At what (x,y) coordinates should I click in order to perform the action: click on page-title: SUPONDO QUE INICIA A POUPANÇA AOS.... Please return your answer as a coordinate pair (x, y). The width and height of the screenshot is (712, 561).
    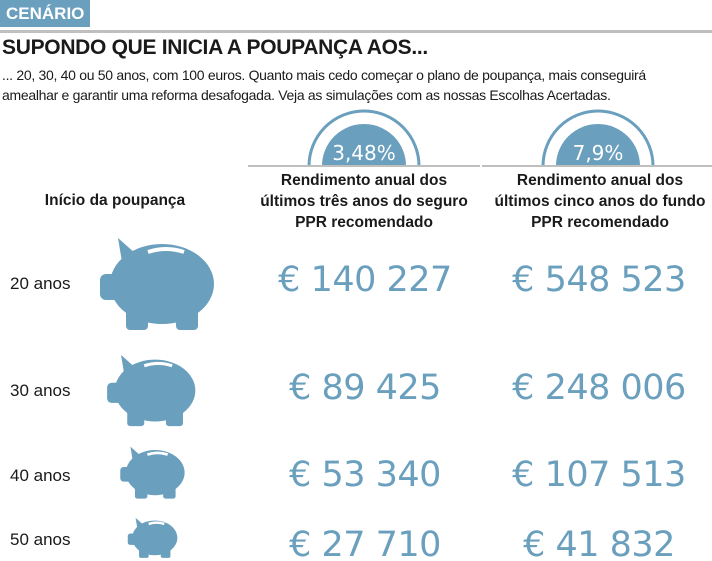
    Looking at the image, I should click on (215, 47).